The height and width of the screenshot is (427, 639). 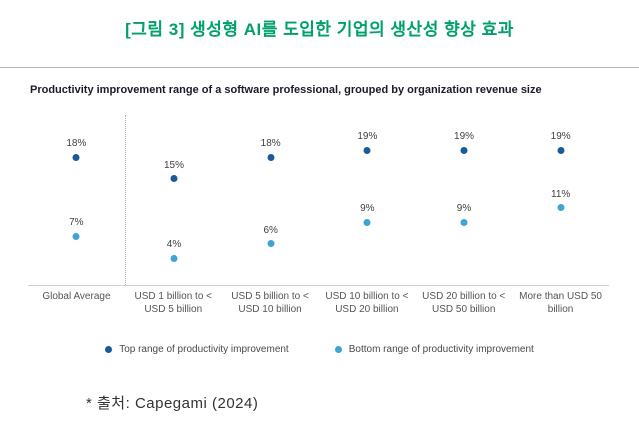 I want to click on category-label: More than USD 50 billion, so click(x=560, y=303).